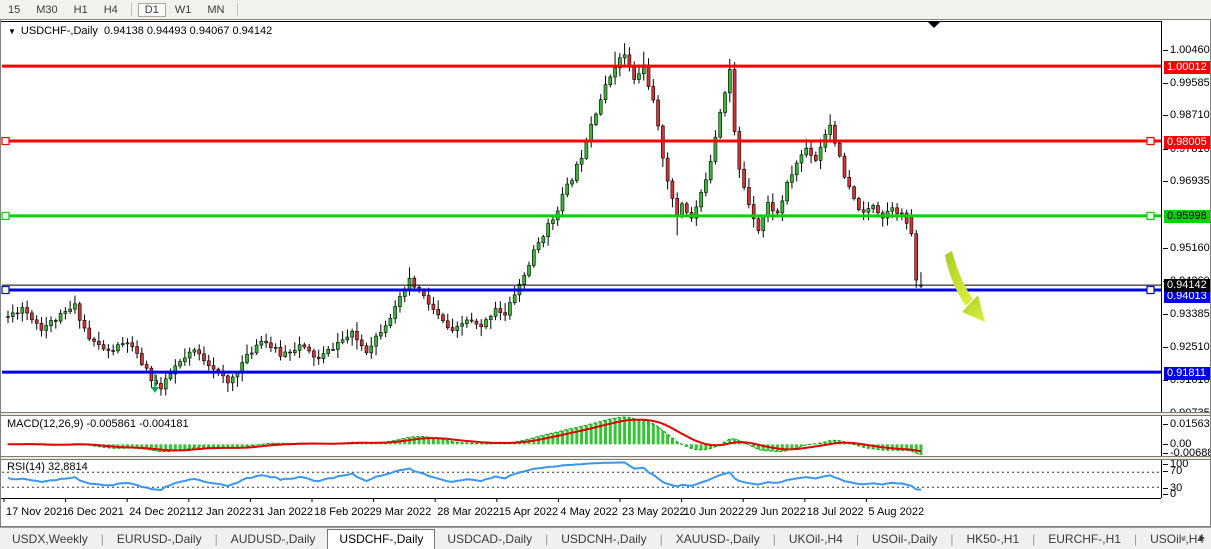 The width and height of the screenshot is (1211, 549). What do you see at coordinates (98, 424) in the screenshot?
I see `macd-indicator-label: MACD(12,26,9) -0.005861 -0.004181` at bounding box center [98, 424].